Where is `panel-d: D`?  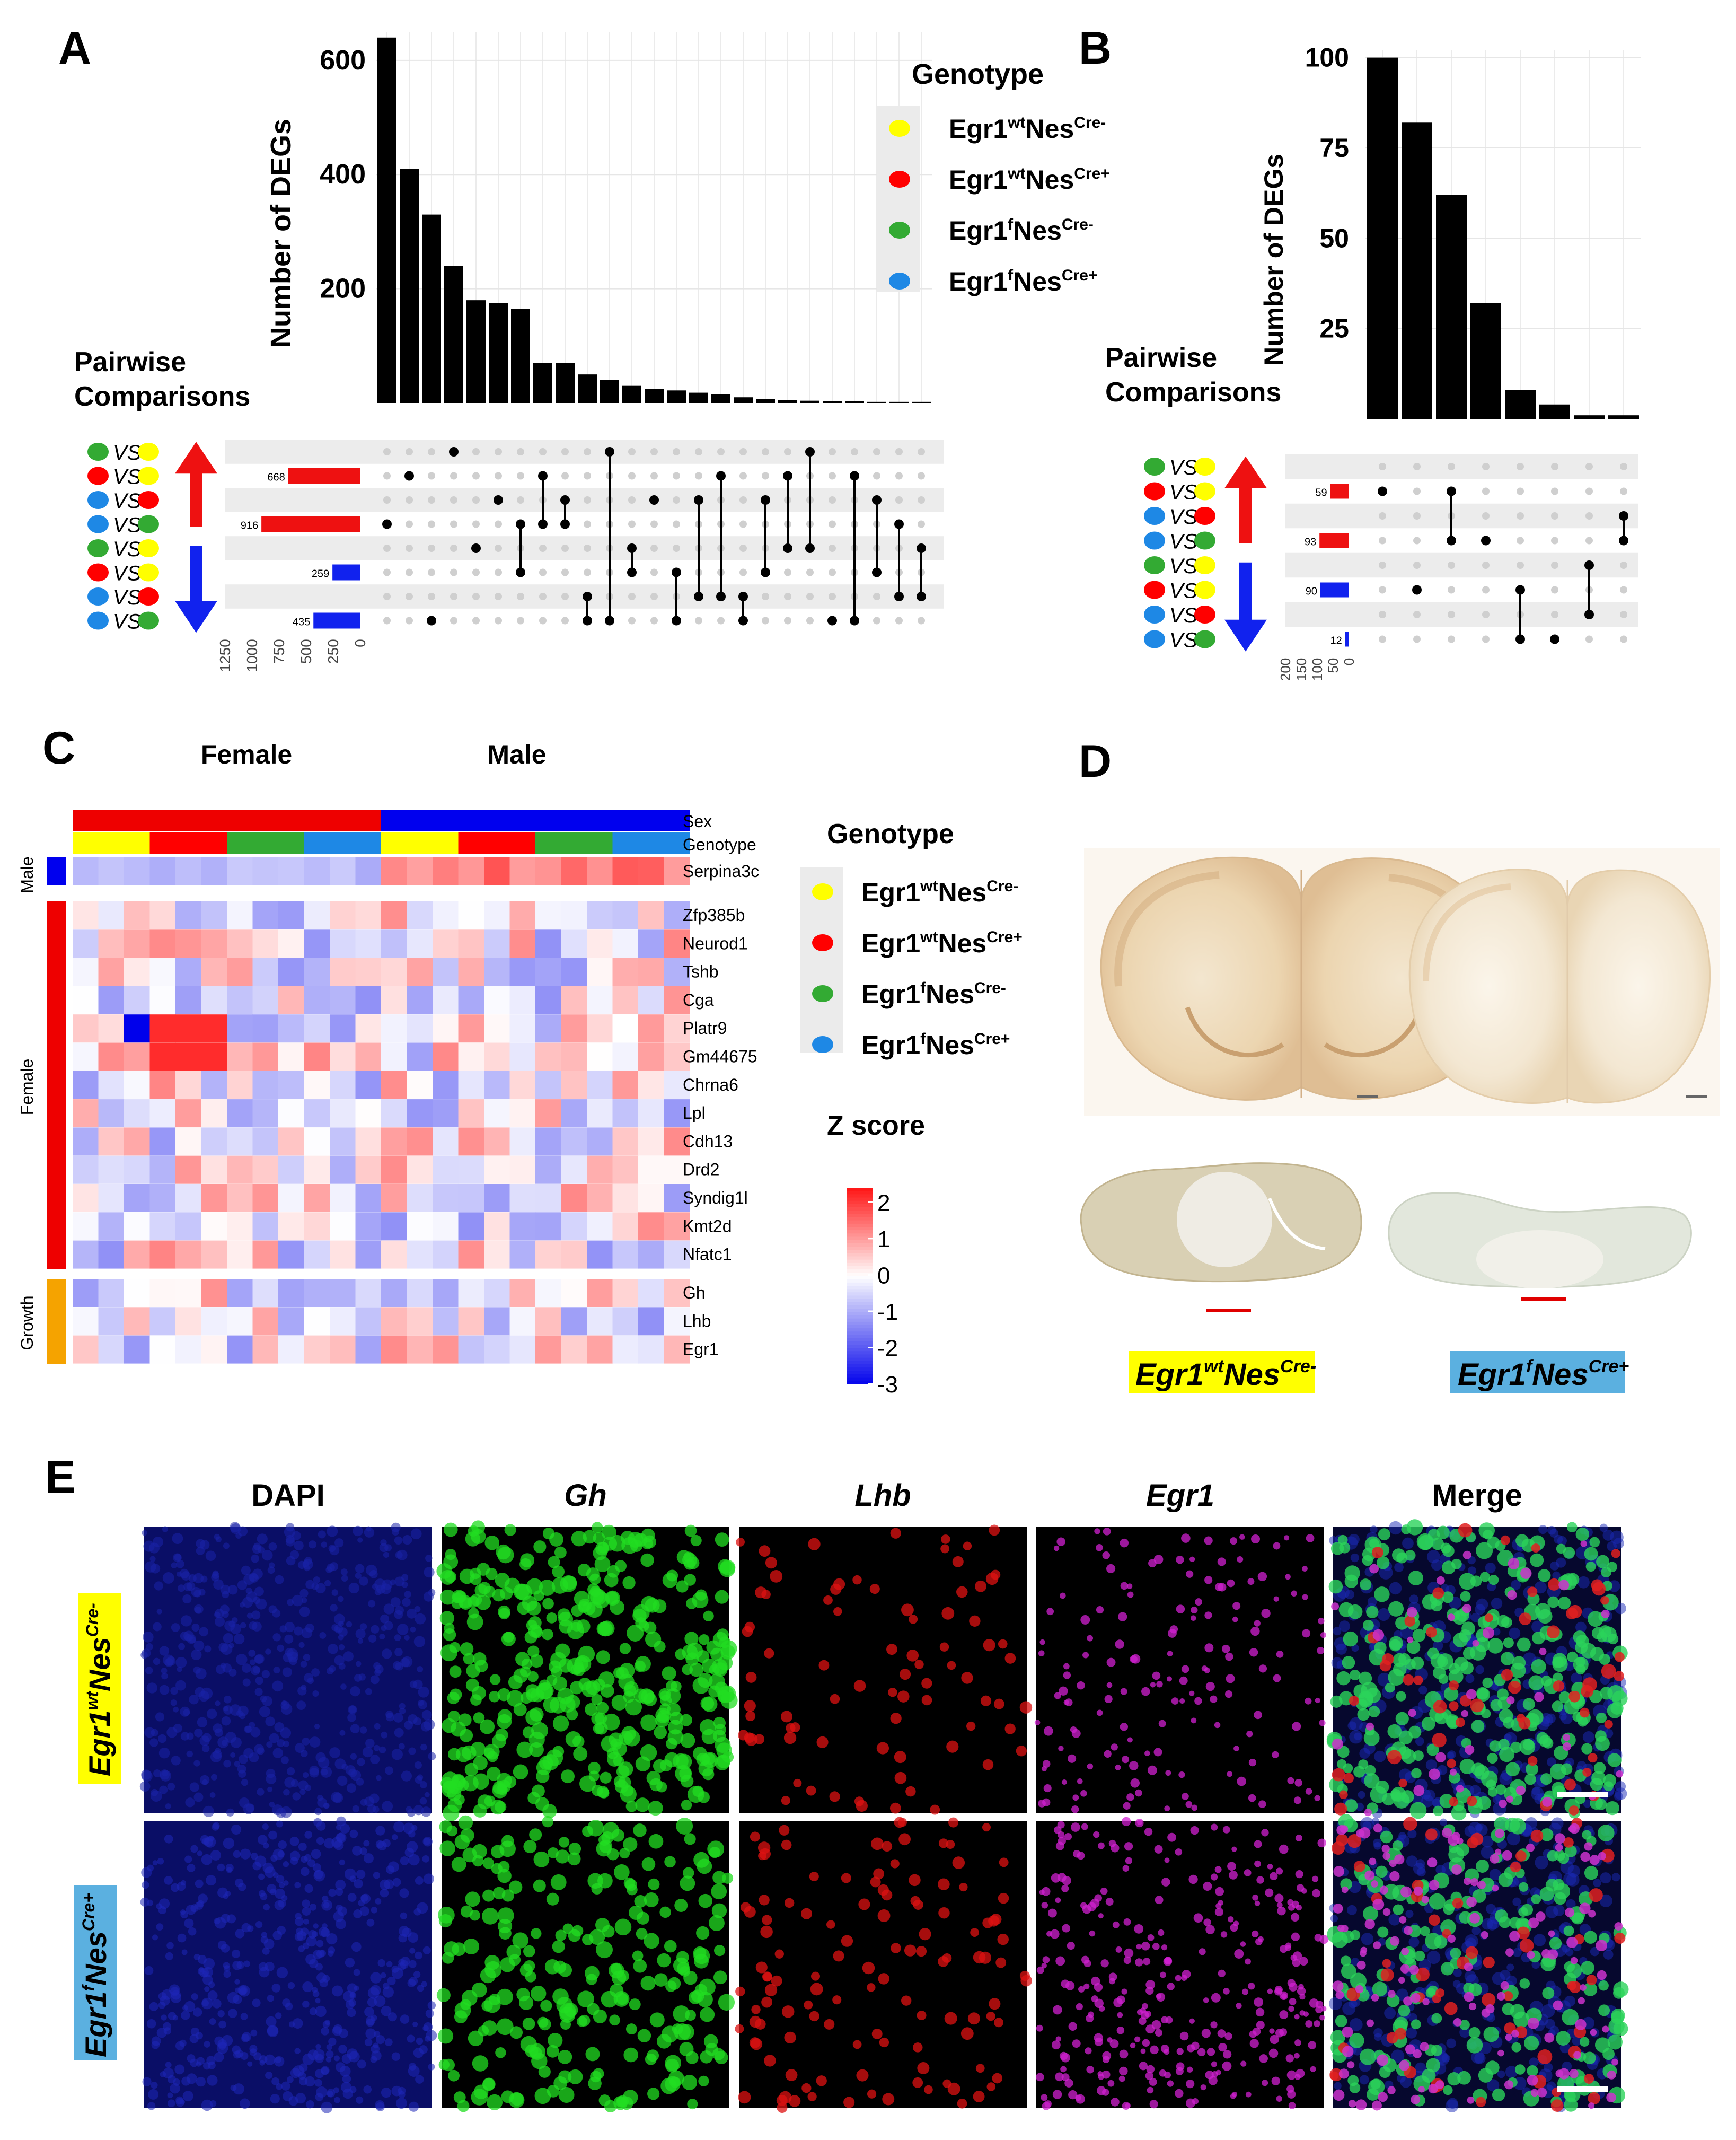 panel-d: D is located at coordinates (1399, 1064).